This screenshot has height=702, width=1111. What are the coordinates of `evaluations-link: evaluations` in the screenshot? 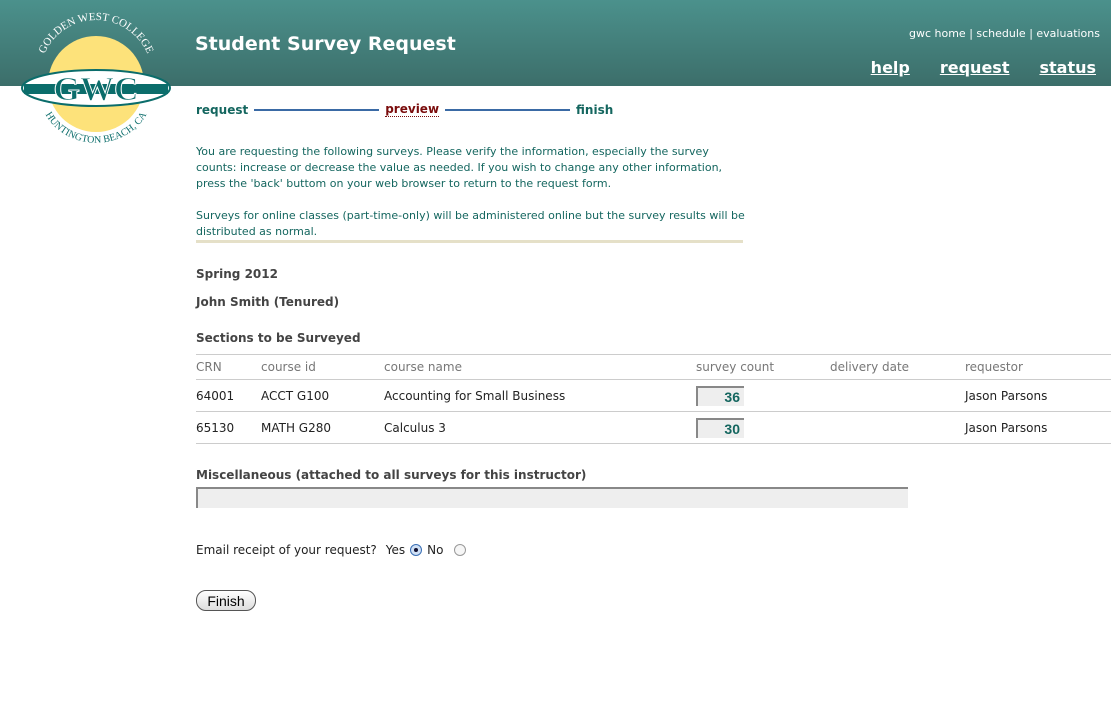 It's located at (1068, 33).